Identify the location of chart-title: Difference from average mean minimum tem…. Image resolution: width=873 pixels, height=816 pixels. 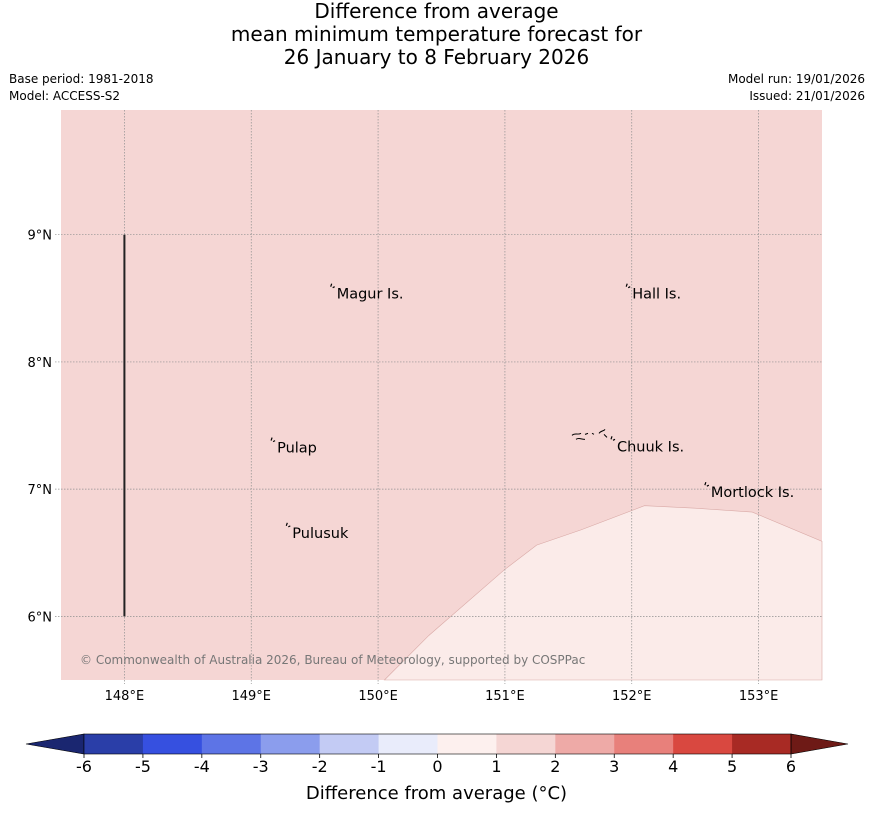
(436, 34).